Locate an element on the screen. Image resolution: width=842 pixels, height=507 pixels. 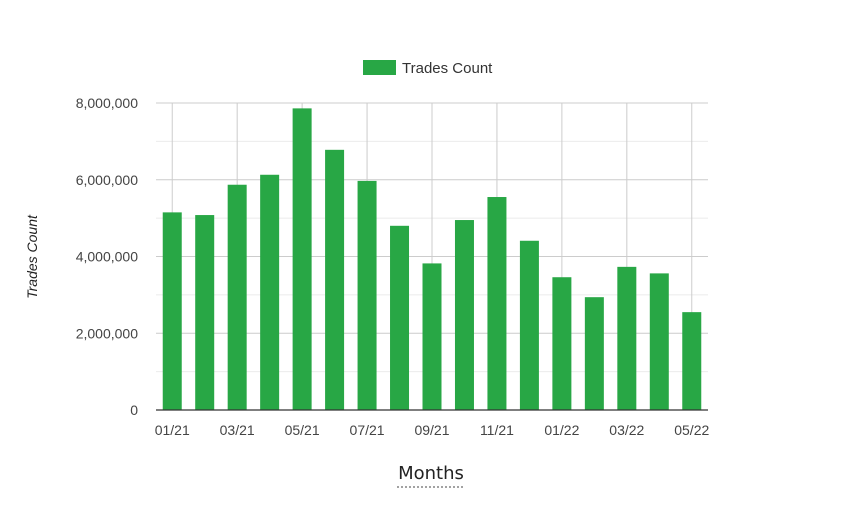
x-tick-label: 11/21 is located at coordinates (497, 430).